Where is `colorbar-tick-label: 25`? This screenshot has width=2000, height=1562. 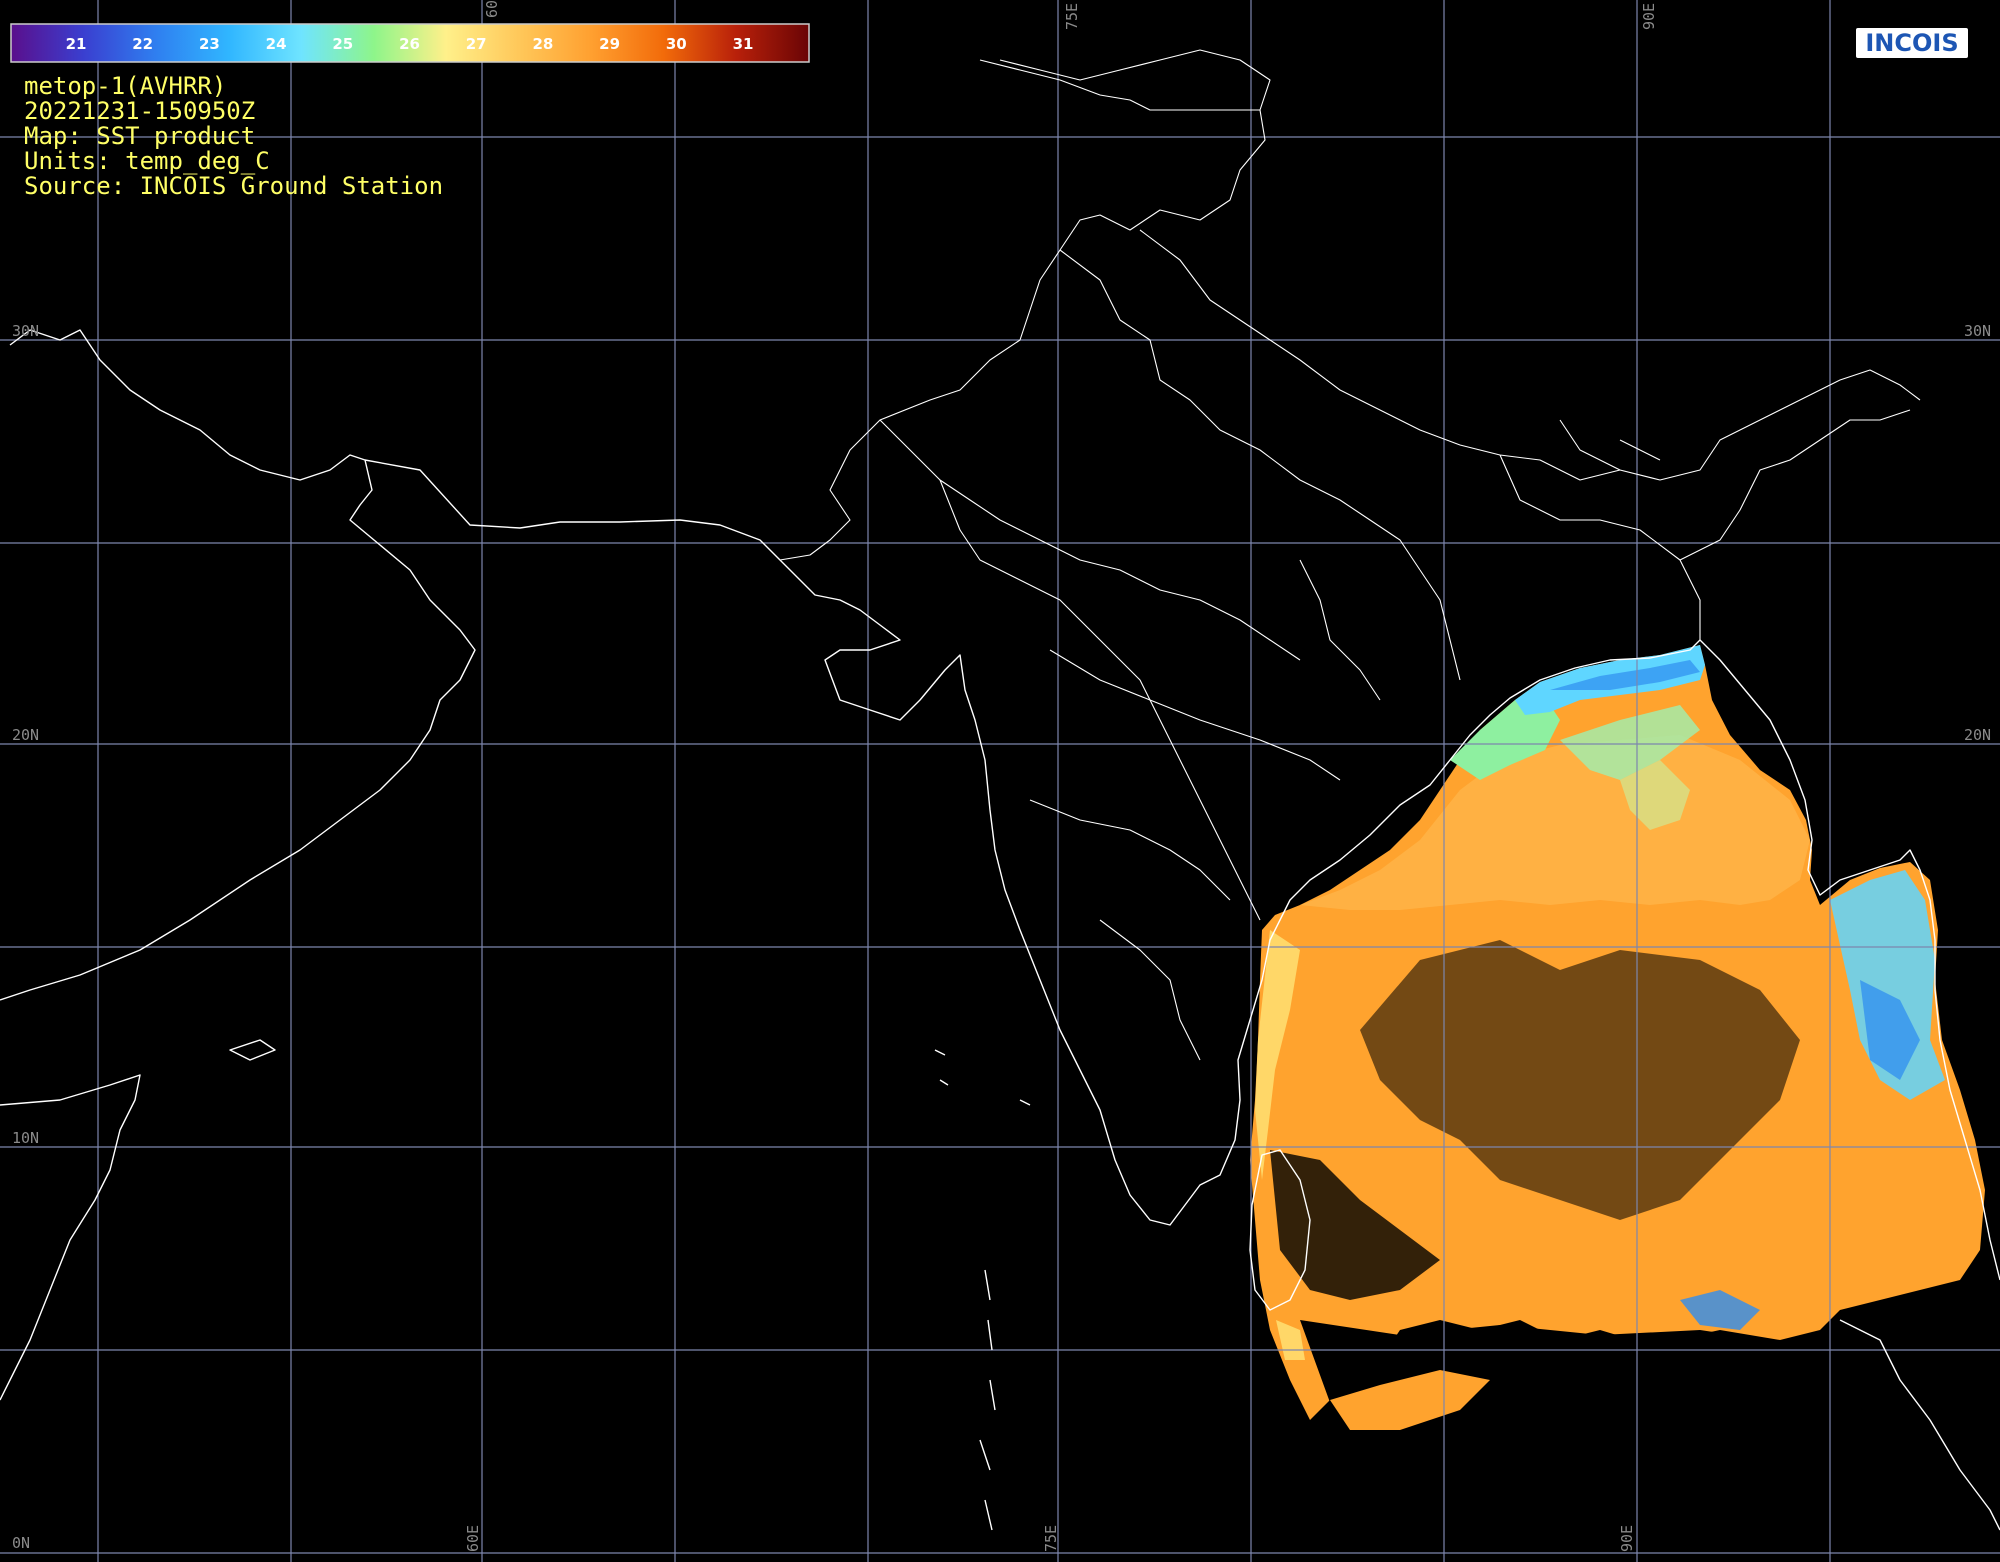
colorbar-tick-label: 25 is located at coordinates (342, 44).